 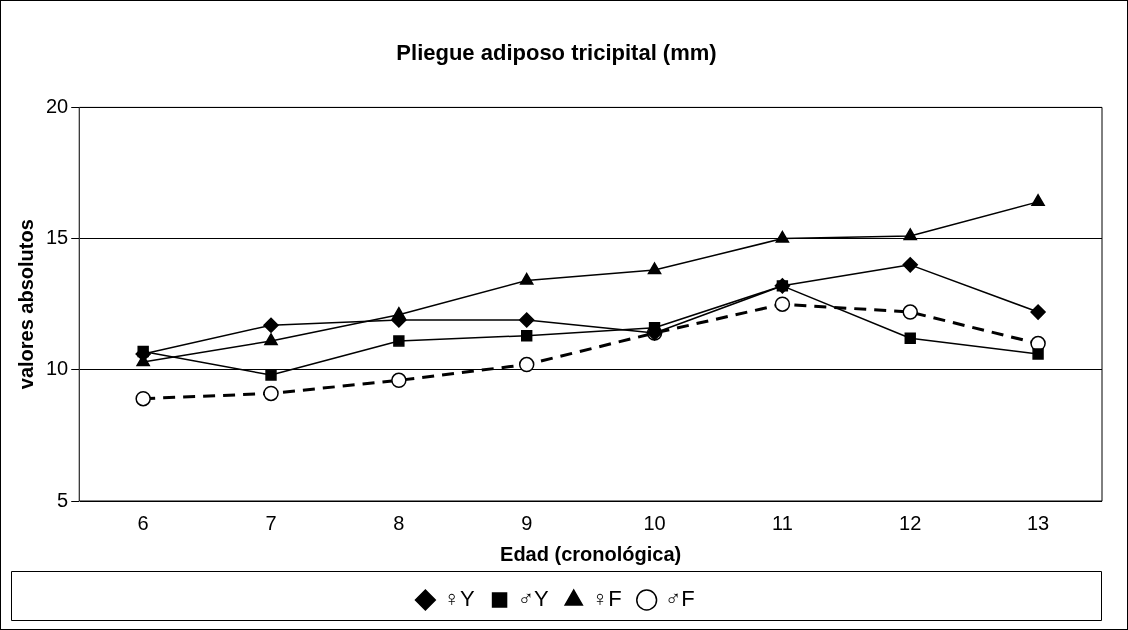 I want to click on y-axis-title: valores absolutos, so click(x=25, y=304).